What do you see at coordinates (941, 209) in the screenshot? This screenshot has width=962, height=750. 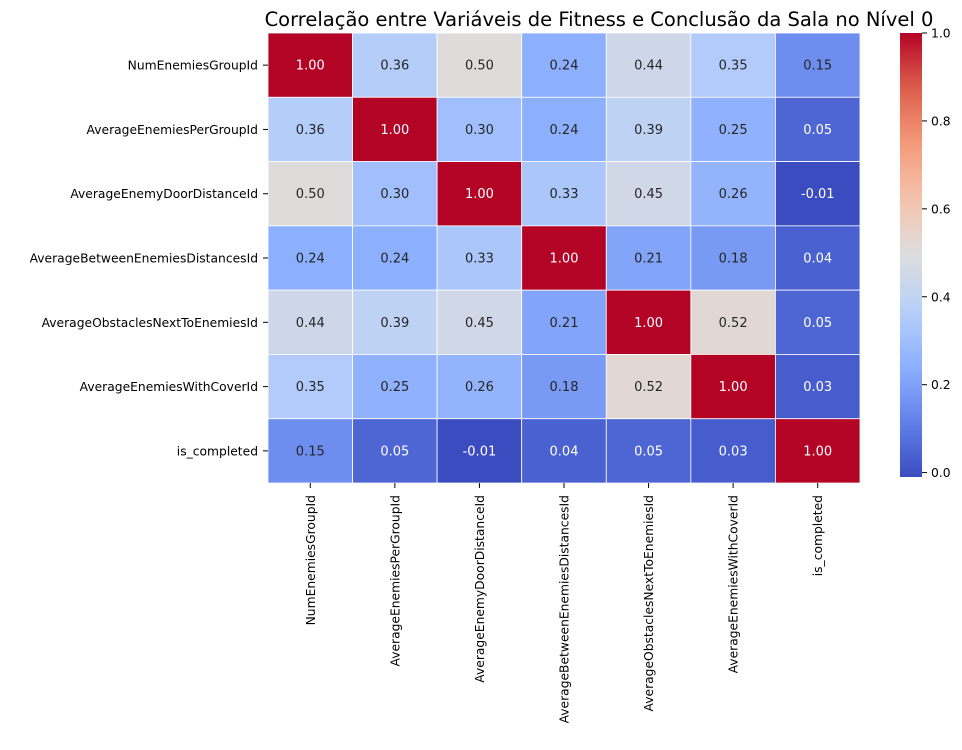 I see `colorbar-tick-label: 0.6` at bounding box center [941, 209].